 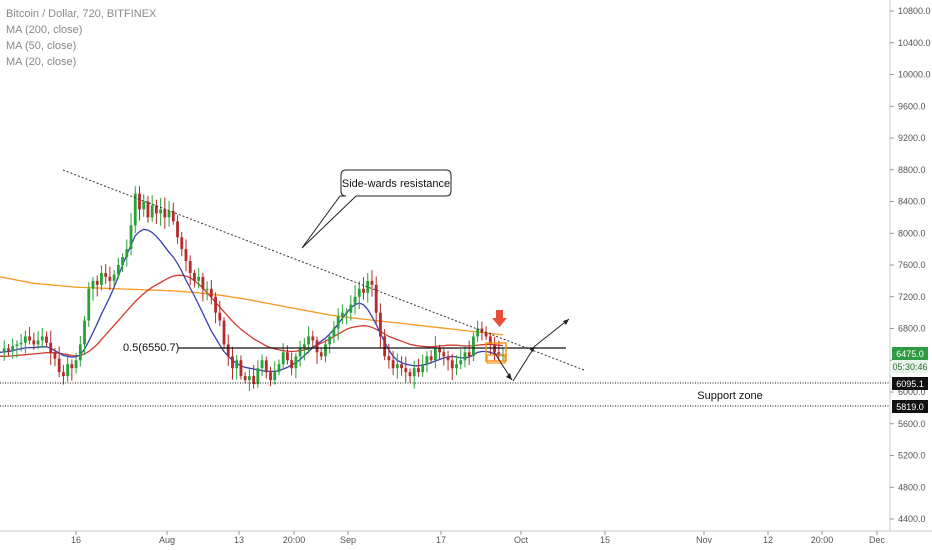 I want to click on support-bottom-badge: 5819.0, so click(x=910, y=406).